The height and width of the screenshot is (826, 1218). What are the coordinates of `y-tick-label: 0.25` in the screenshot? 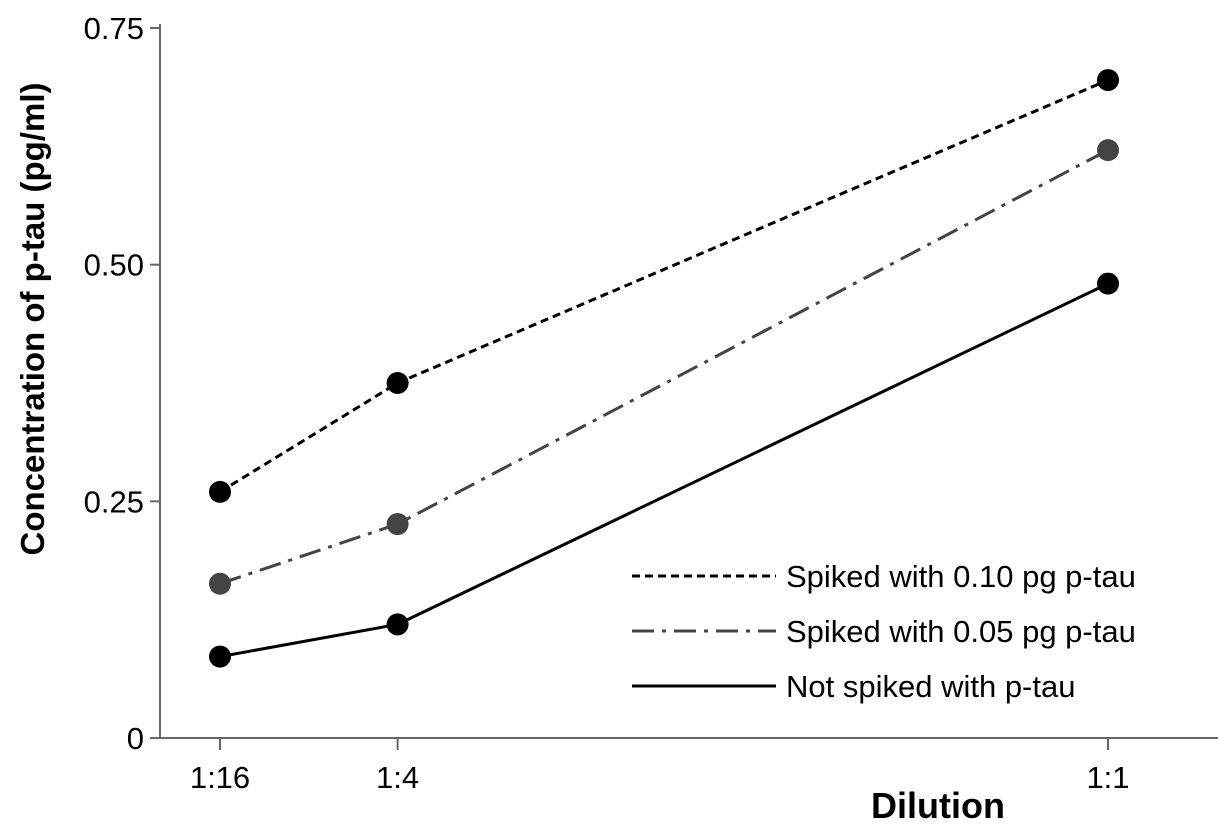 It's located at (114, 501).